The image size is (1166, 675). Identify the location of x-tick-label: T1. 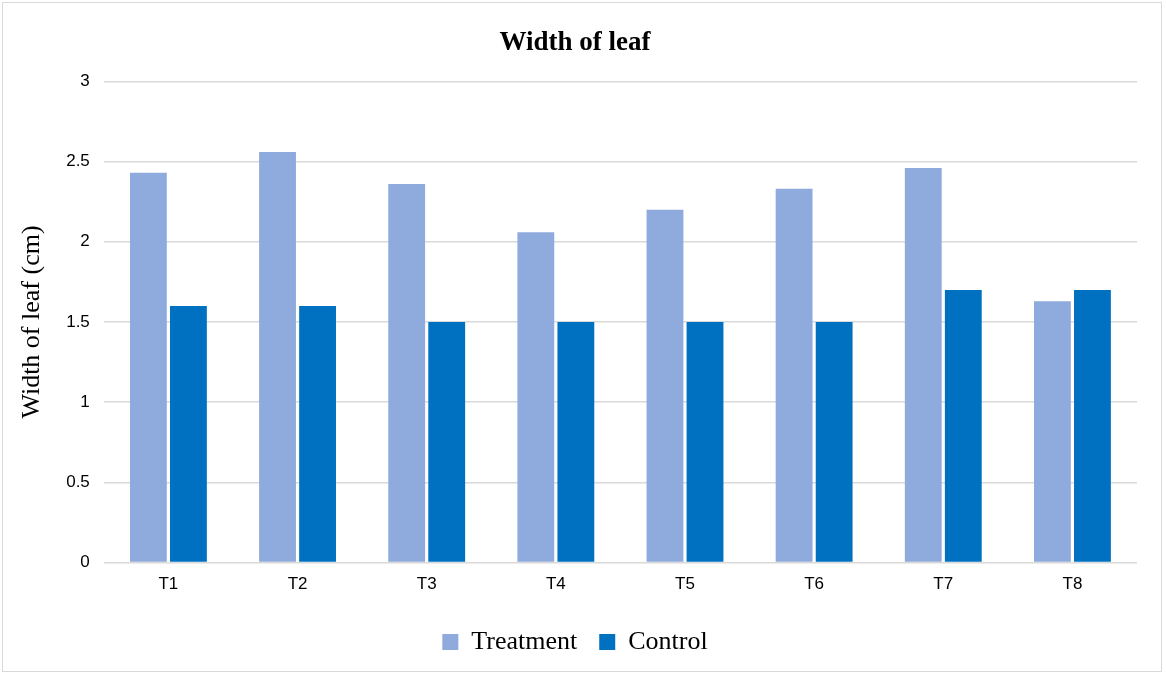
(168, 584).